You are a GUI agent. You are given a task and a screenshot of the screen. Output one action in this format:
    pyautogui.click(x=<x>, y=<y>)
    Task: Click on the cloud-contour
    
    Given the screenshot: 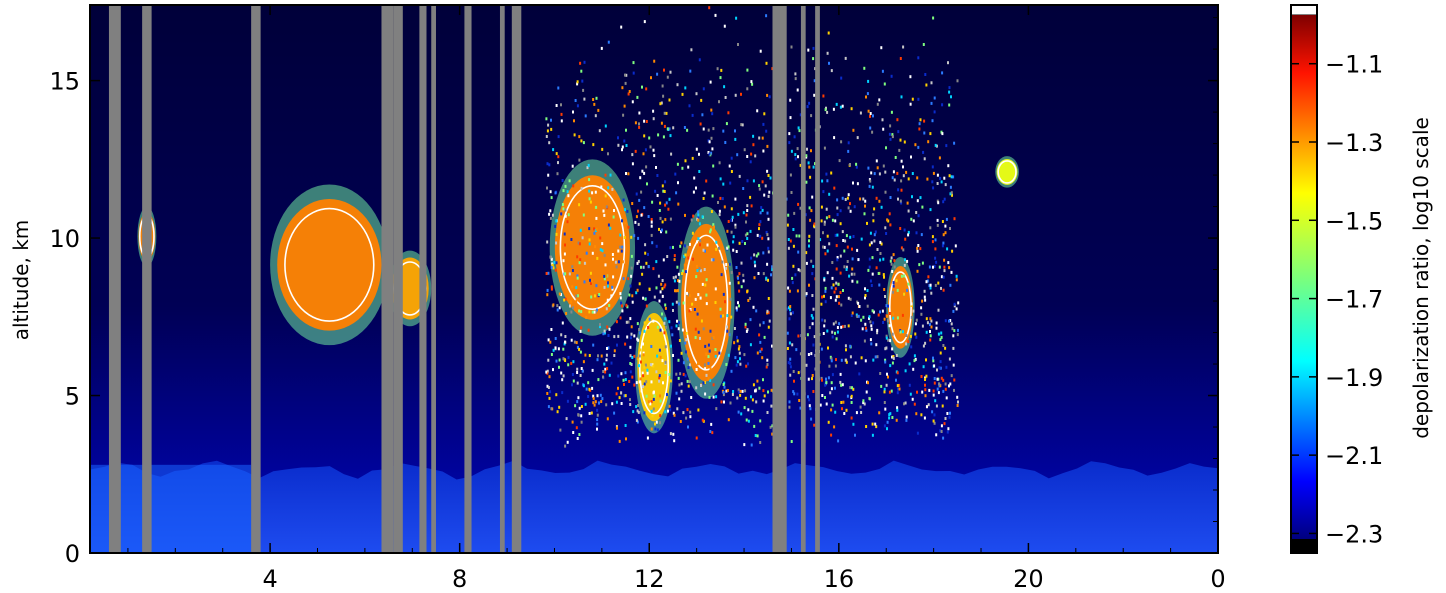 What is the action you would take?
    pyautogui.click(x=900, y=307)
    